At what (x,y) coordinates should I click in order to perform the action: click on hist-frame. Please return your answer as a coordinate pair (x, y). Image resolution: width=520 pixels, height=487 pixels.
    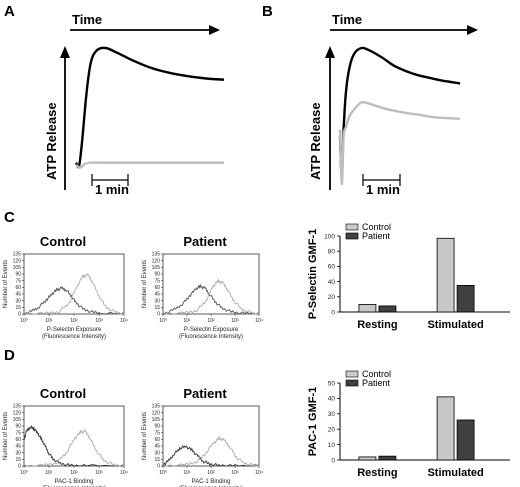
    Looking at the image, I should click on (74, 284).